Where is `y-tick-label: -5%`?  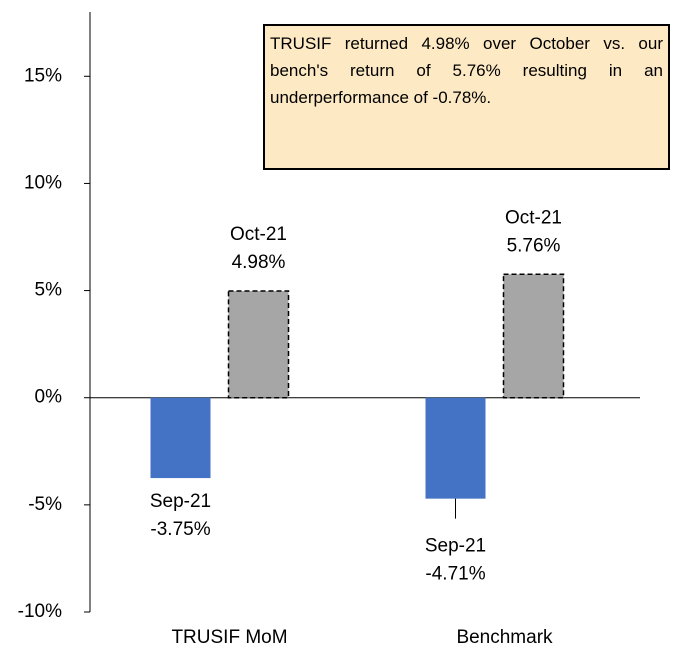
y-tick-label: -5% is located at coordinates (45, 504).